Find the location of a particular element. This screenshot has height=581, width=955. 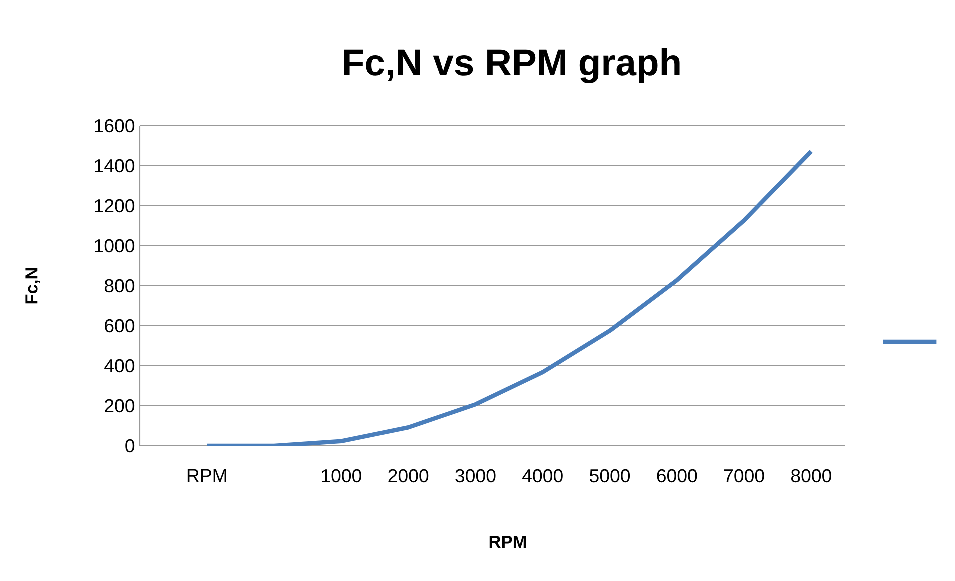

x-tick-label: 1000 is located at coordinates (342, 476).